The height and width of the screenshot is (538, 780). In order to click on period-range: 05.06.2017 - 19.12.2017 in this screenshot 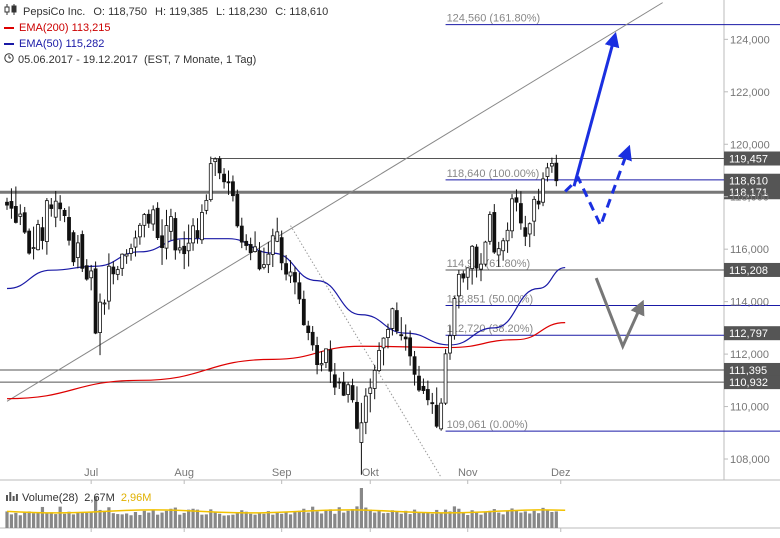, I will do `click(78, 60)`.